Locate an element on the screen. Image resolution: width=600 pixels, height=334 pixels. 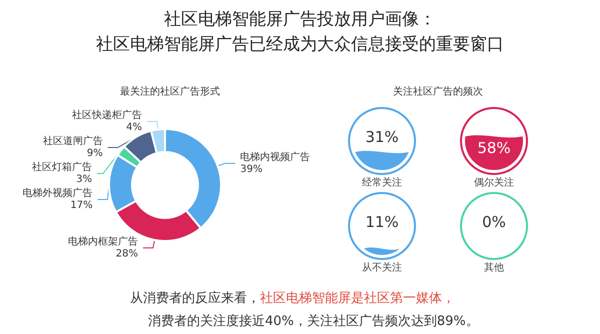
category-label: 偶尔关注 is located at coordinates (494, 182).